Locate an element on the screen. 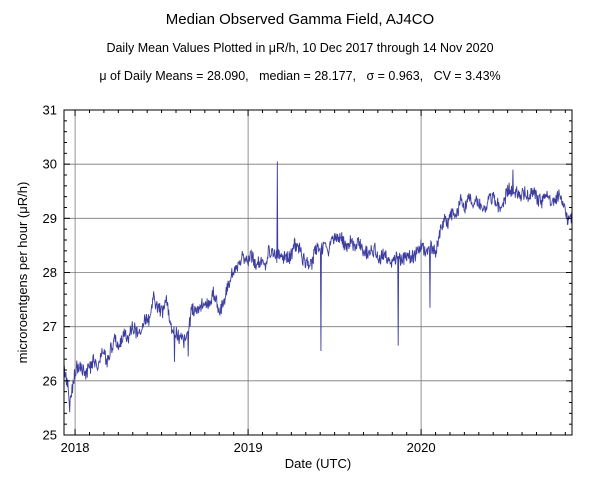 The image size is (600, 496). y-tick-label: 26 is located at coordinates (50, 380).